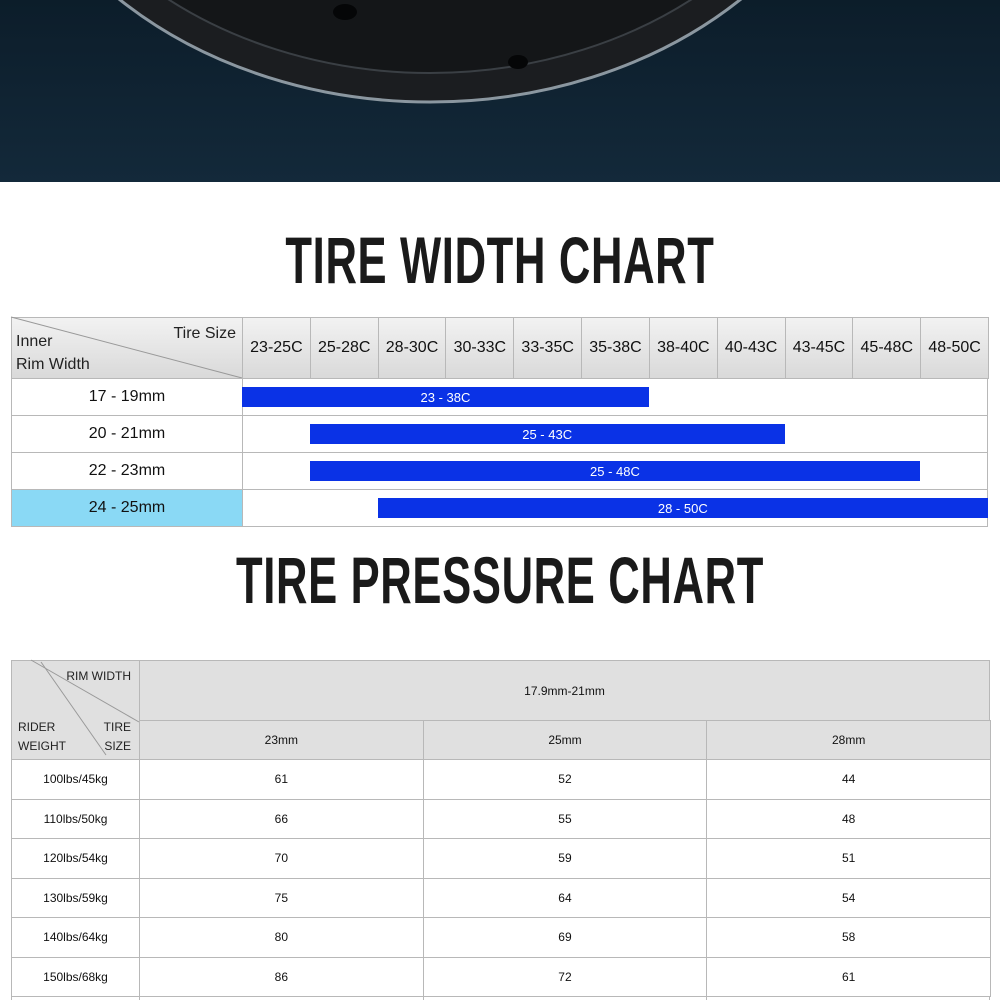 The width and height of the screenshot is (1000, 1000). What do you see at coordinates (615, 471) in the screenshot?
I see `range-bar: 25 - 48C` at bounding box center [615, 471].